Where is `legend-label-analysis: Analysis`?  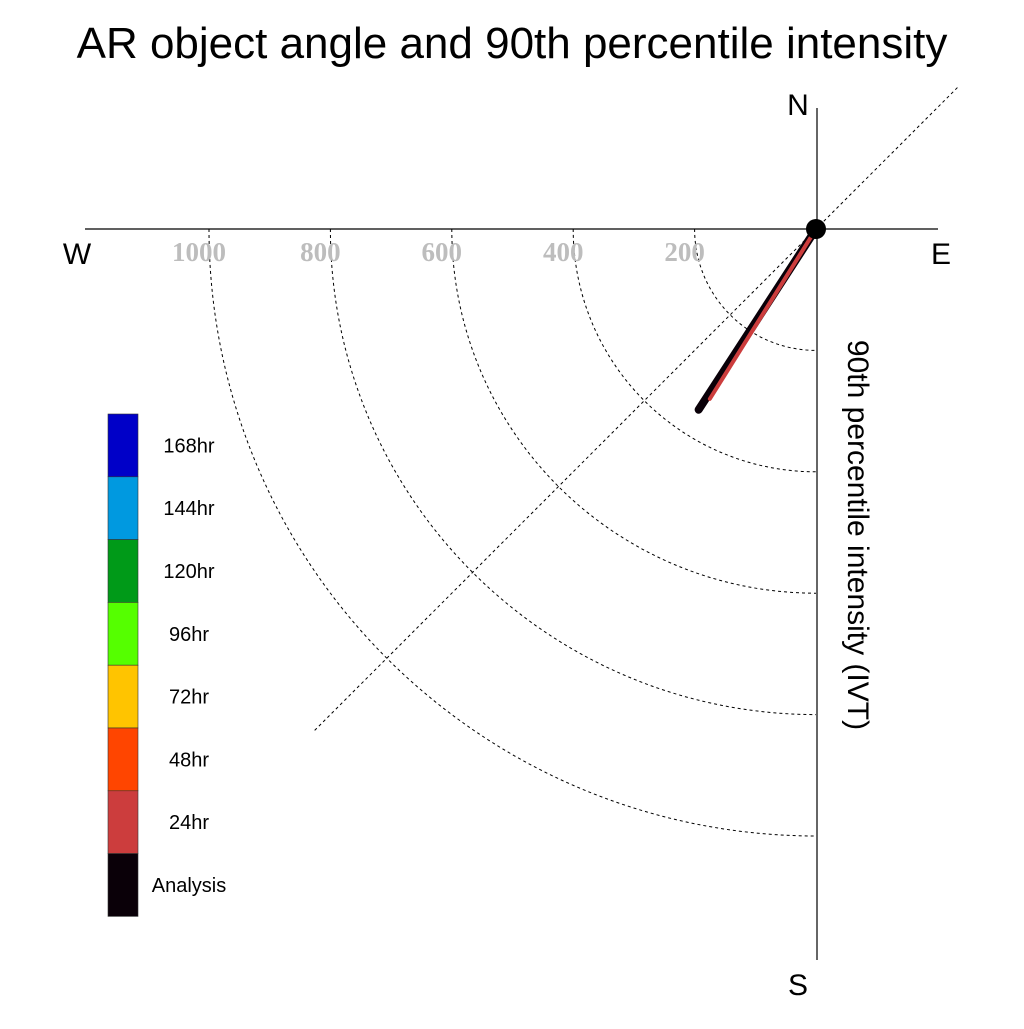
legend-label-analysis: Analysis is located at coordinates (189, 886).